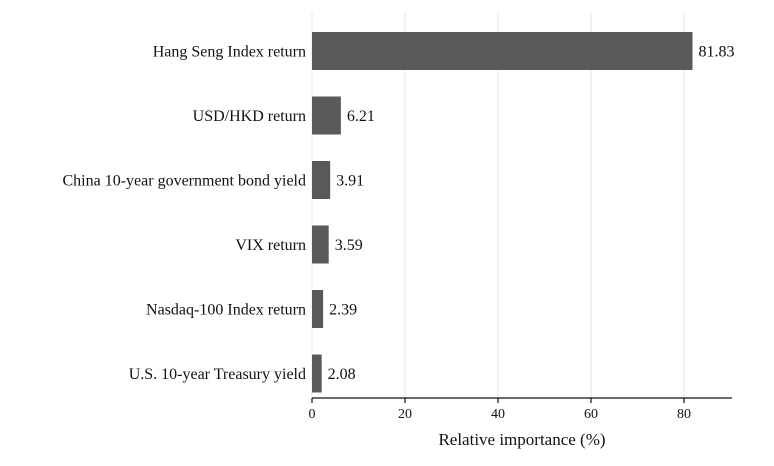 Image resolution: width=774 pixels, height=466 pixels. What do you see at coordinates (405, 414) in the screenshot?
I see `x-tick-label: 20` at bounding box center [405, 414].